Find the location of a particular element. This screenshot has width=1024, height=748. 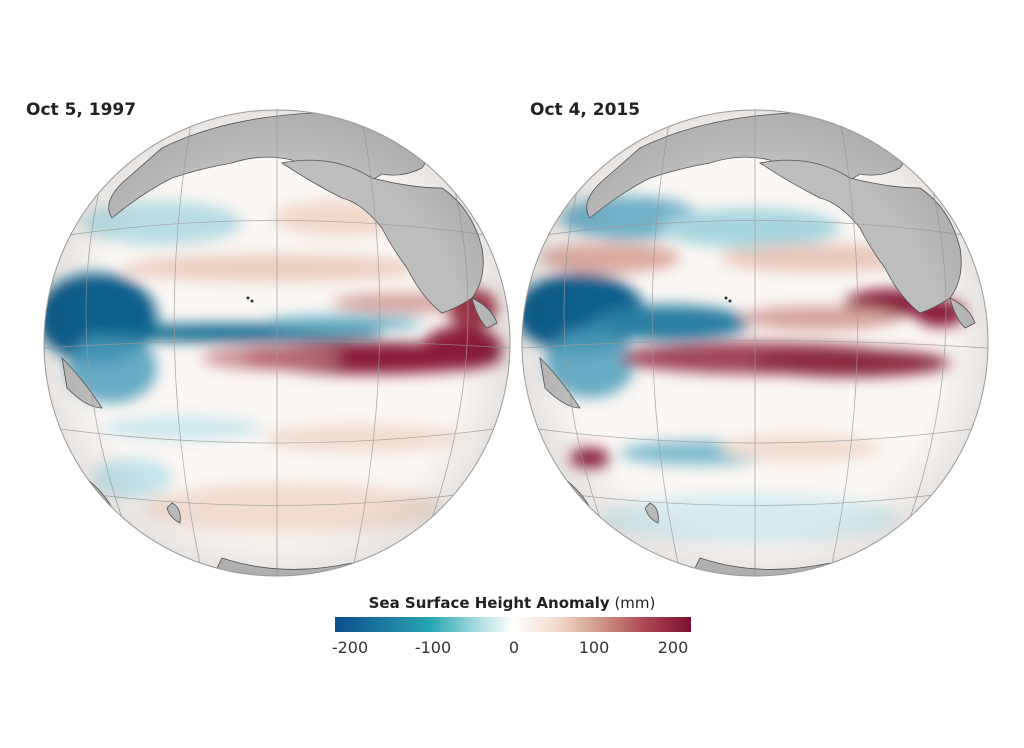

legend-title: Sea Surface Height Anomaly is located at coordinates (489, 603).